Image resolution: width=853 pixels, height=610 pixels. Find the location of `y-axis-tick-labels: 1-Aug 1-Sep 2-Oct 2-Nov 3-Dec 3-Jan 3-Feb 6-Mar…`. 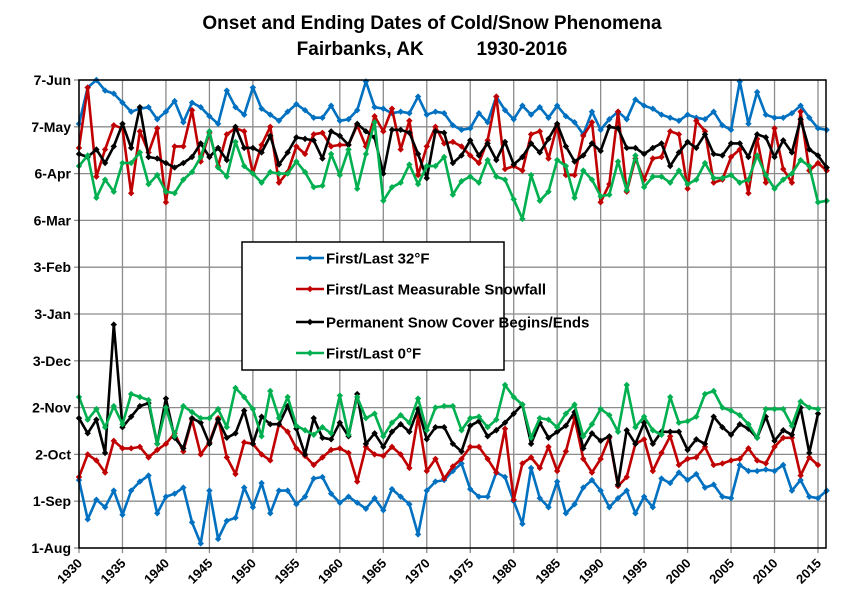

y-axis-tick-labels: 1-Aug 1-Sep 2-Oct 2-Nov 3-Dec 3-Jan 3-Feb 6-Mar… is located at coordinates (51, 314).